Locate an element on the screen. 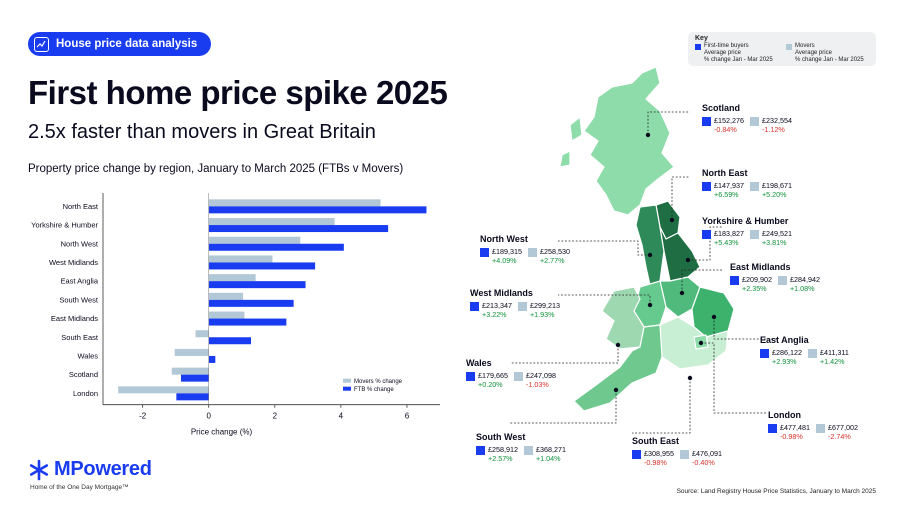 Image resolution: width=902 pixels, height=507 pixels. key-ftb-avg: Average price is located at coordinates (722, 52).